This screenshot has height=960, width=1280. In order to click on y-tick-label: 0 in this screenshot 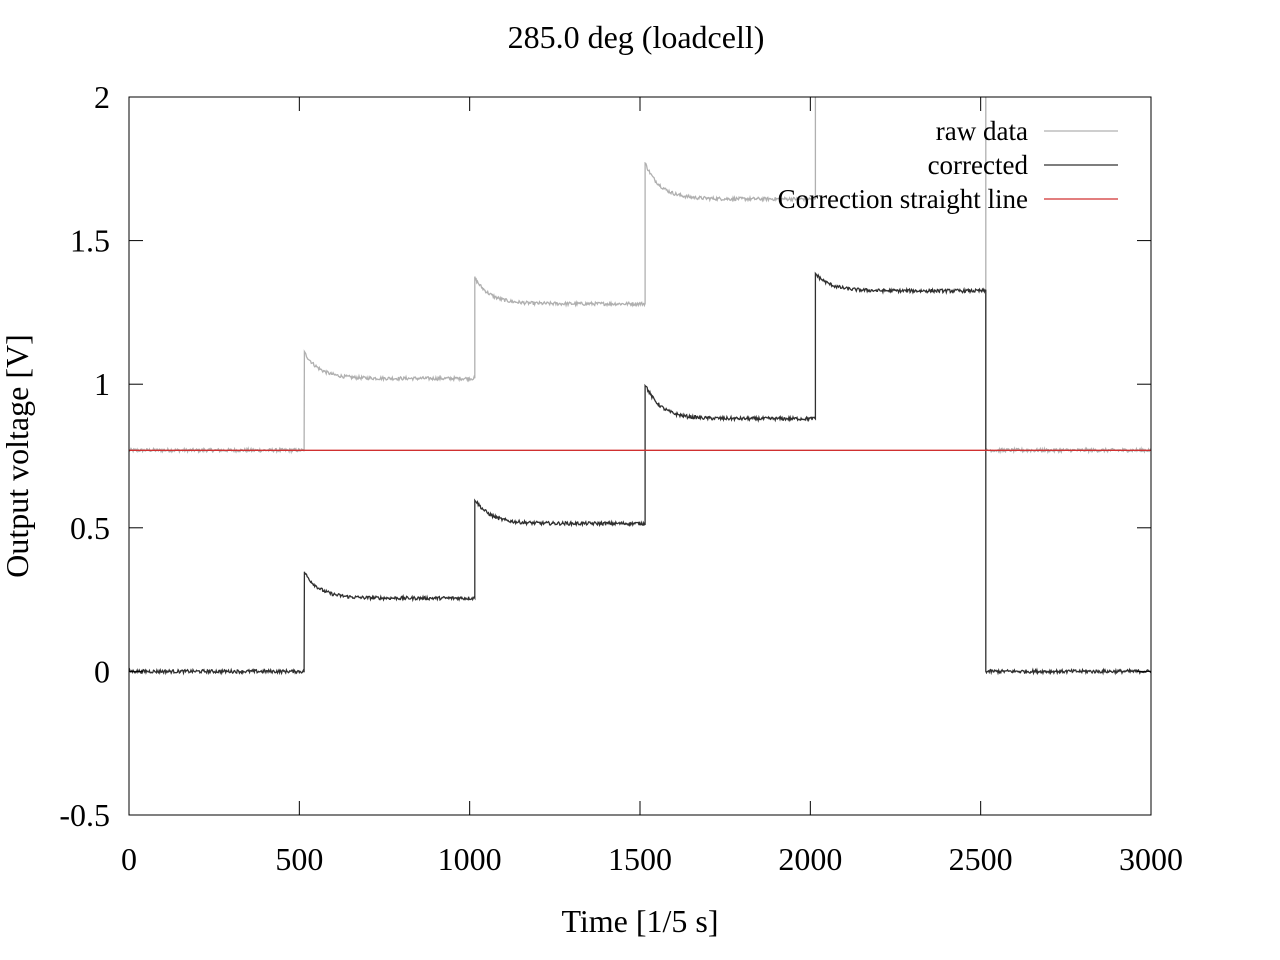, I will do `click(102, 671)`.